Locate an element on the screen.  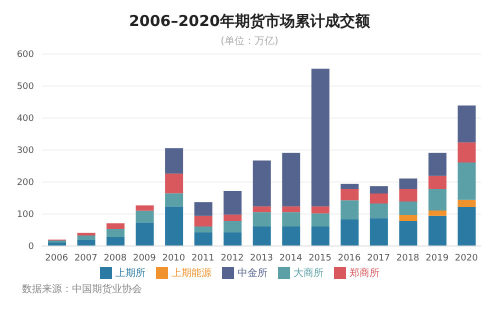
y-tick-label: 500 is located at coordinates (25, 87).